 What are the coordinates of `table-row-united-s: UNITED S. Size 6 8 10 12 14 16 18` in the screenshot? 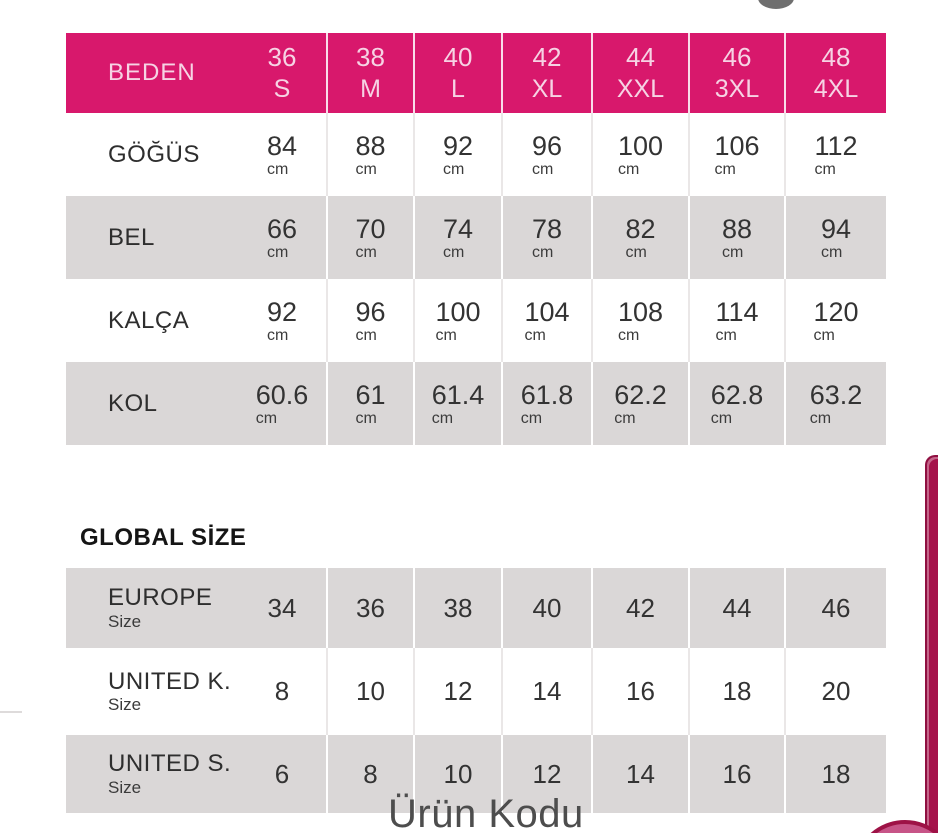 It's located at (476, 774).